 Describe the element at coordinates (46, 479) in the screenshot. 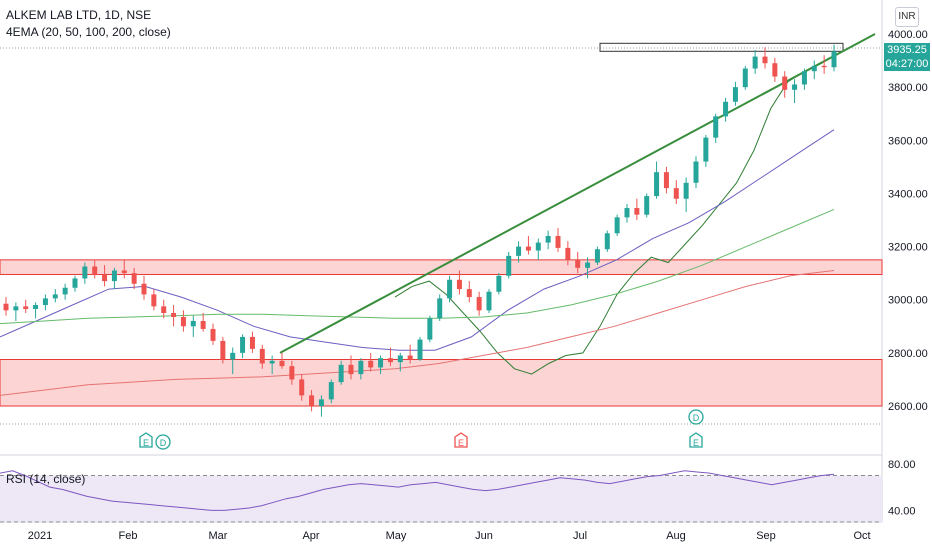

I see `rsi-legend: RSI (14, close)` at that location.